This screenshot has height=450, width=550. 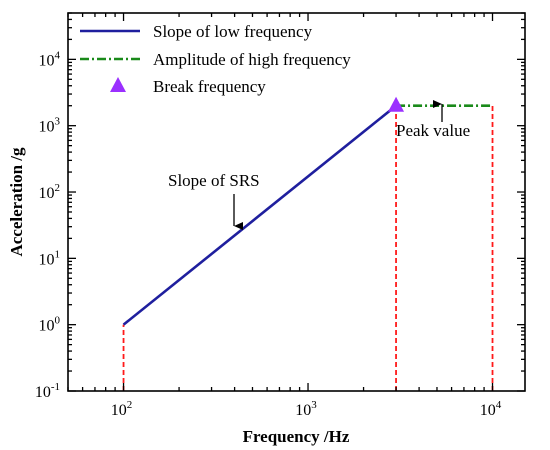 What do you see at coordinates (396, 104) in the screenshot?
I see `break-frequency-marker` at bounding box center [396, 104].